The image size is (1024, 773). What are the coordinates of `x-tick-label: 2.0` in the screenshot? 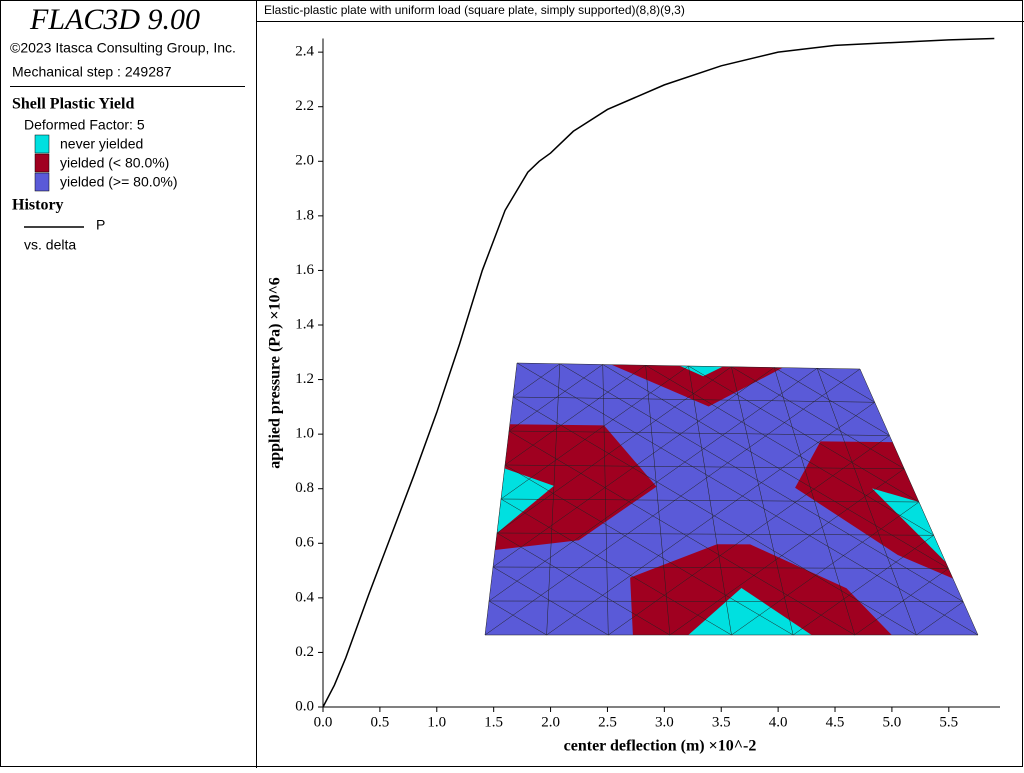 It's located at (550, 722).